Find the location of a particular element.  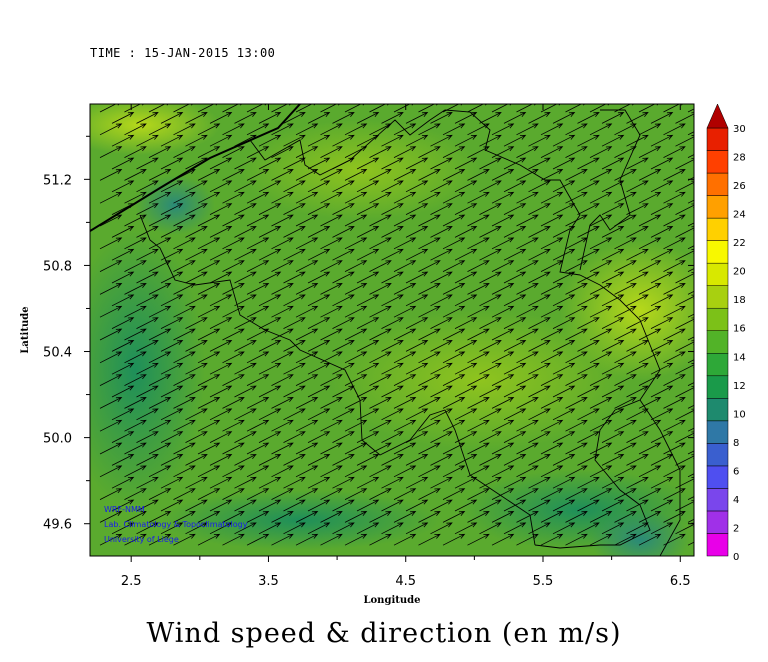

colorbar-label: 24 is located at coordinates (739, 215).